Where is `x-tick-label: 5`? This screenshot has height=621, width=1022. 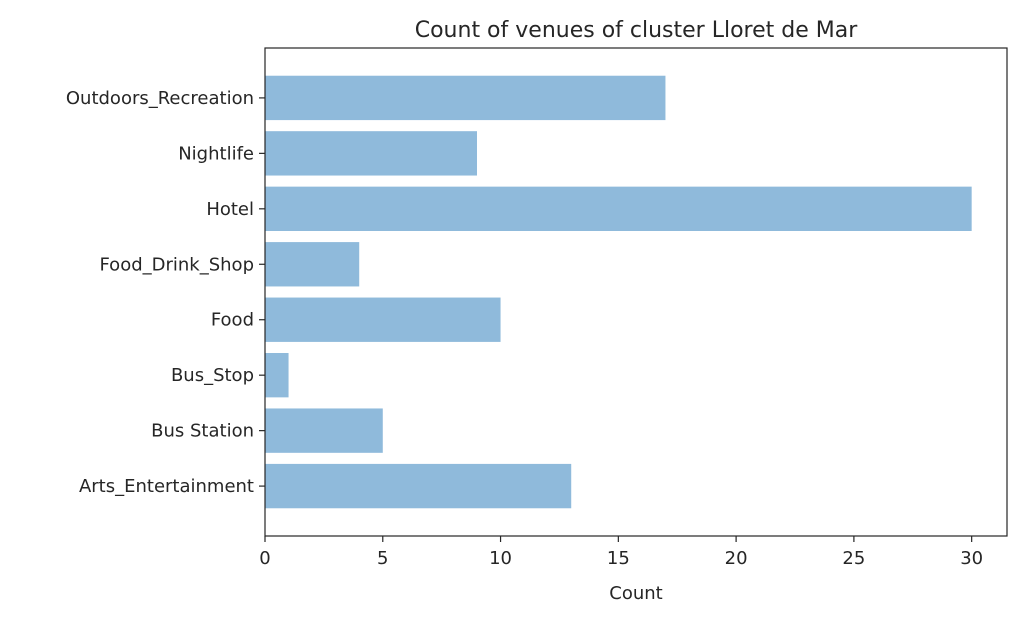
x-tick-label: 5 is located at coordinates (382, 558).